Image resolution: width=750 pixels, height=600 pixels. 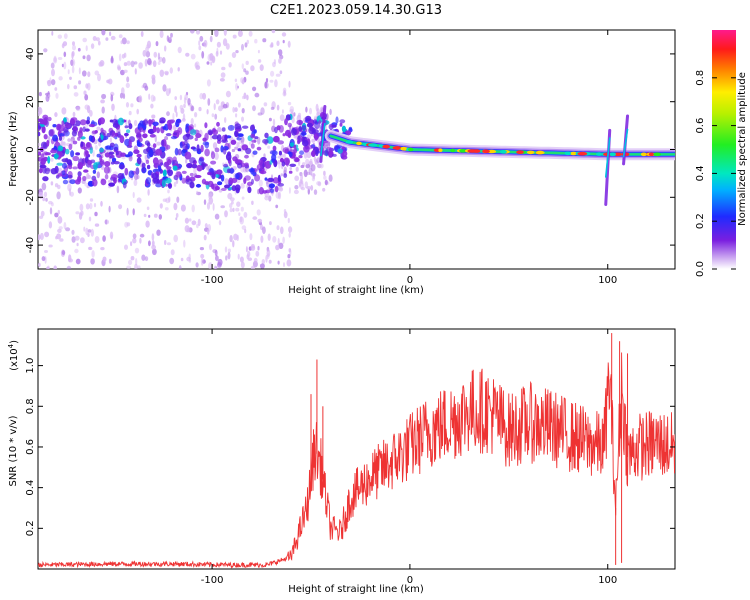 What do you see at coordinates (700, 173) in the screenshot?
I see `colorbar-tick-label: 0.4` at bounding box center [700, 173].